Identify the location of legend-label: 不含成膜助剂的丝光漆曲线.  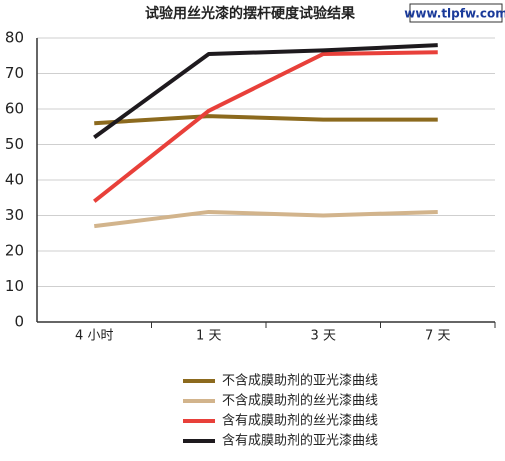
(300, 401).